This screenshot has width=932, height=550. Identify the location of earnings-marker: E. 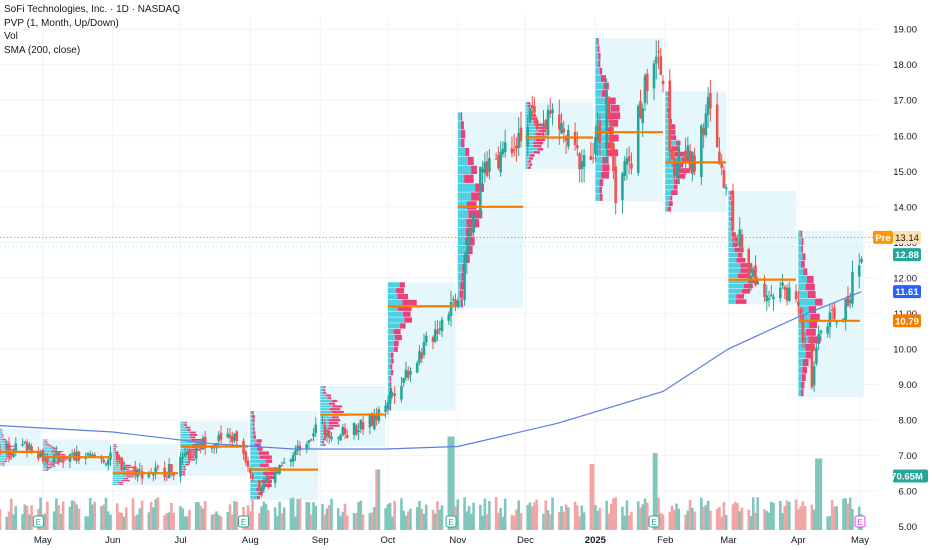
(654, 521).